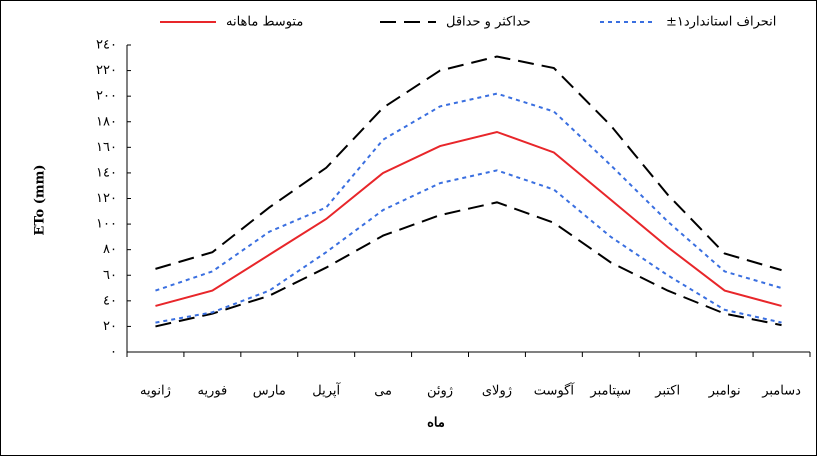  I want to click on y-tick-label: ٤٠, so click(110, 300).